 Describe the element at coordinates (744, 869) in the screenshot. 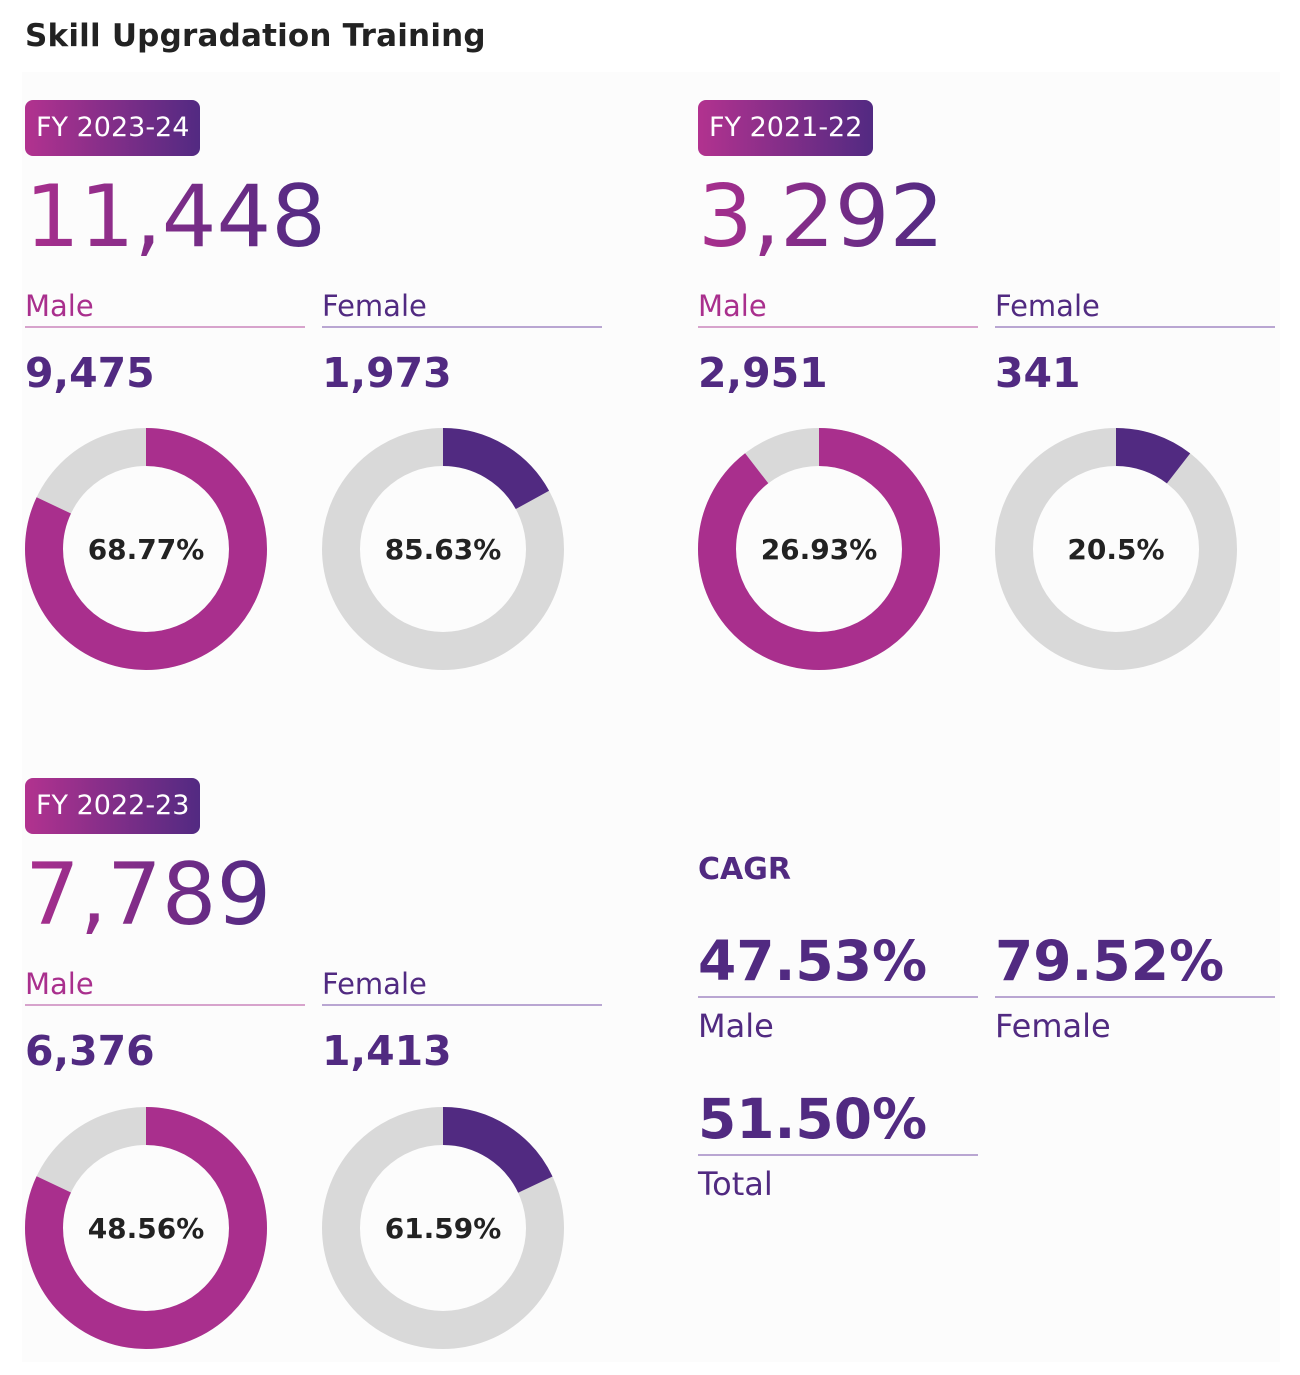

I see `cagr-title: CAGR` at that location.